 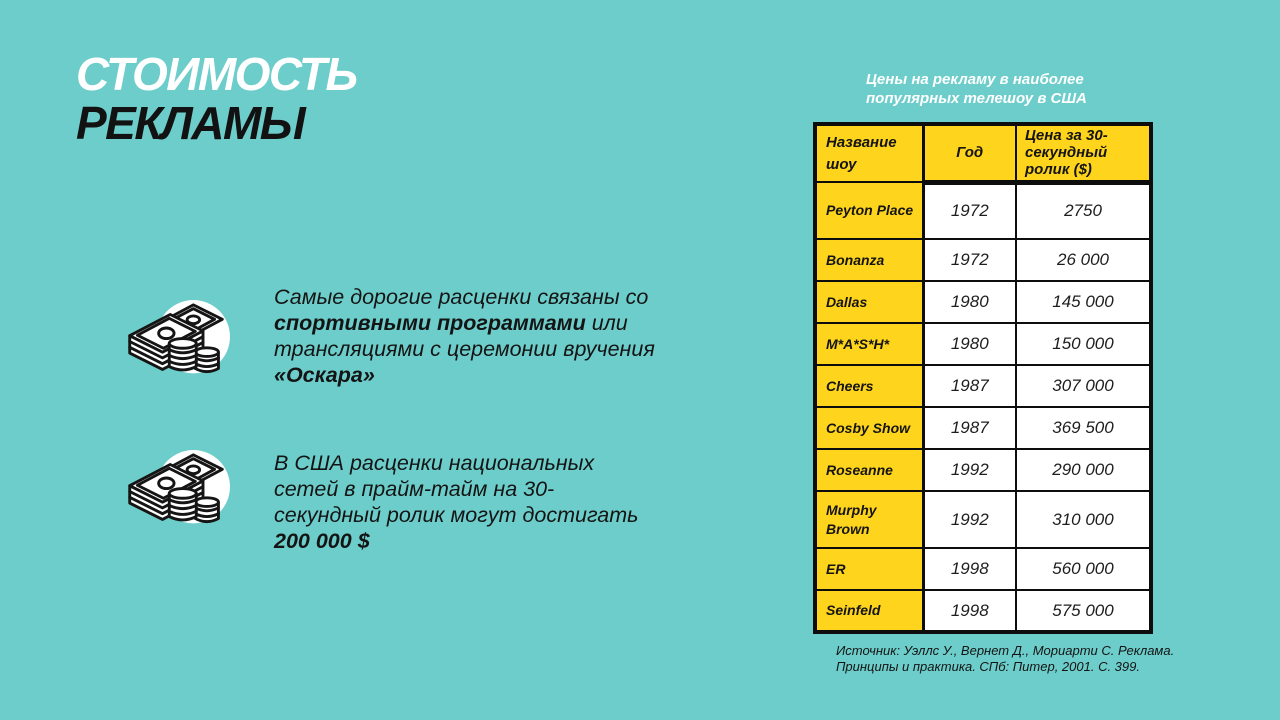 I want to click on table-row: M*A*S*H* 1980 150 000, so click(x=983, y=344).